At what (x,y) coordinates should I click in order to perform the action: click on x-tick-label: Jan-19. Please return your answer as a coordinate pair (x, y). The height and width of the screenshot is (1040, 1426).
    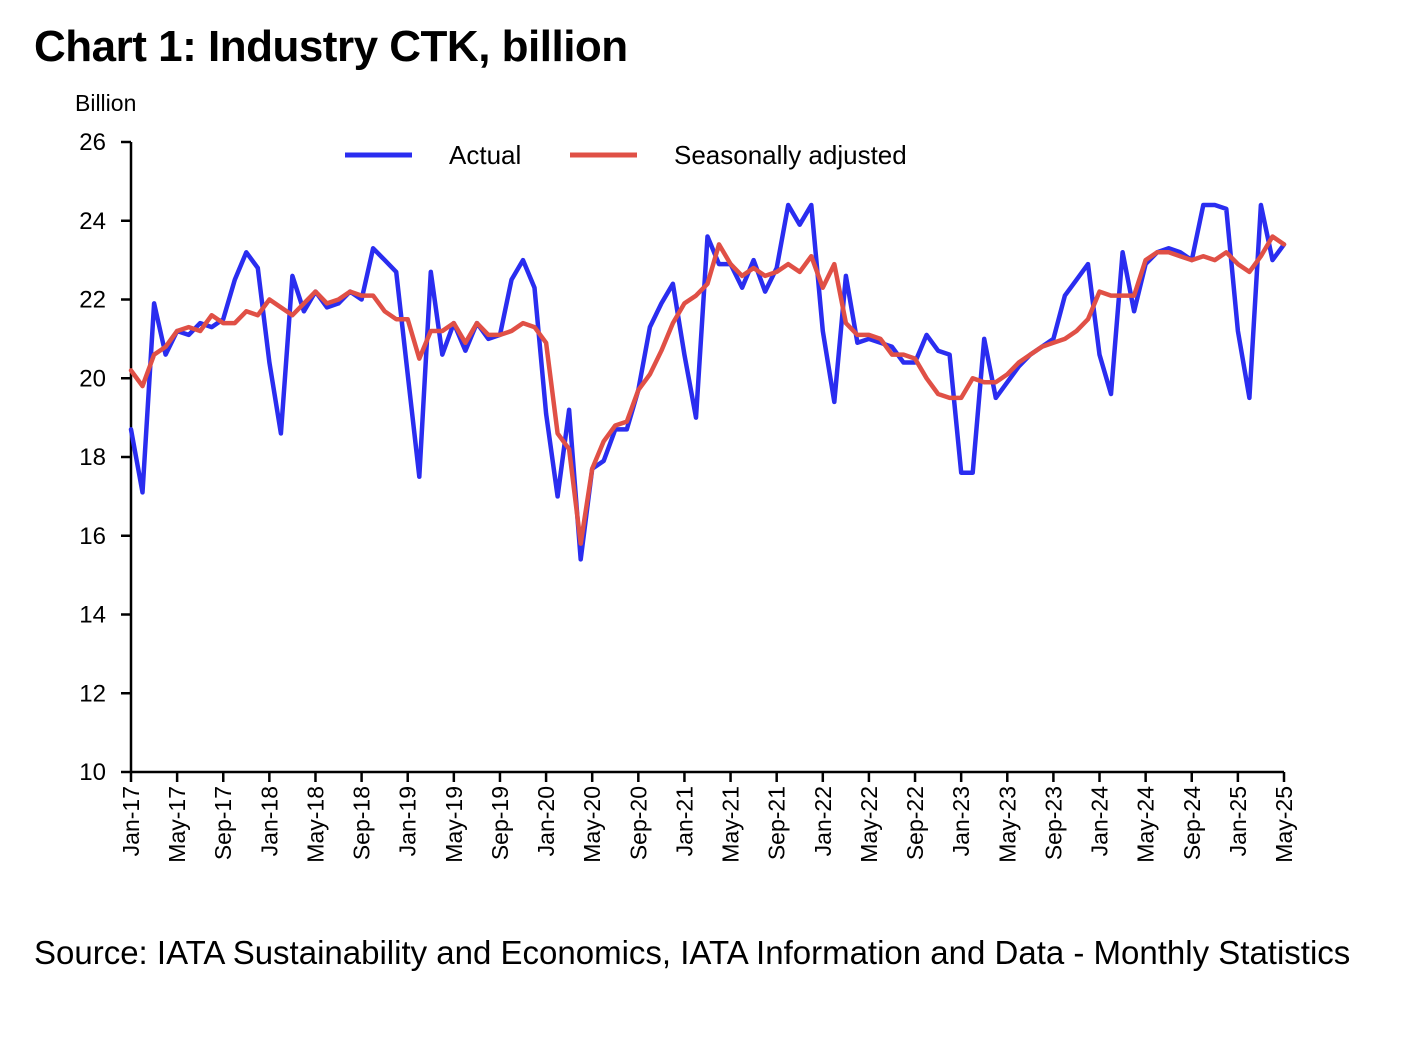
    Looking at the image, I should click on (408, 821).